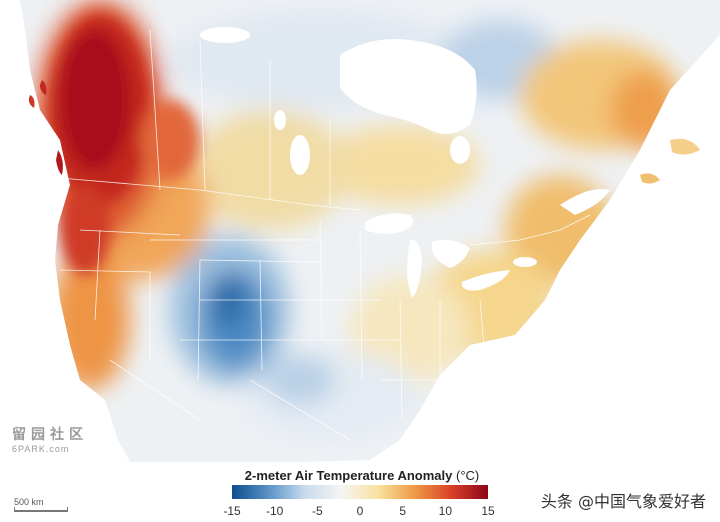 This screenshot has width=720, height=522. What do you see at coordinates (232, 511) in the screenshot?
I see `legend-tick: -15` at bounding box center [232, 511].